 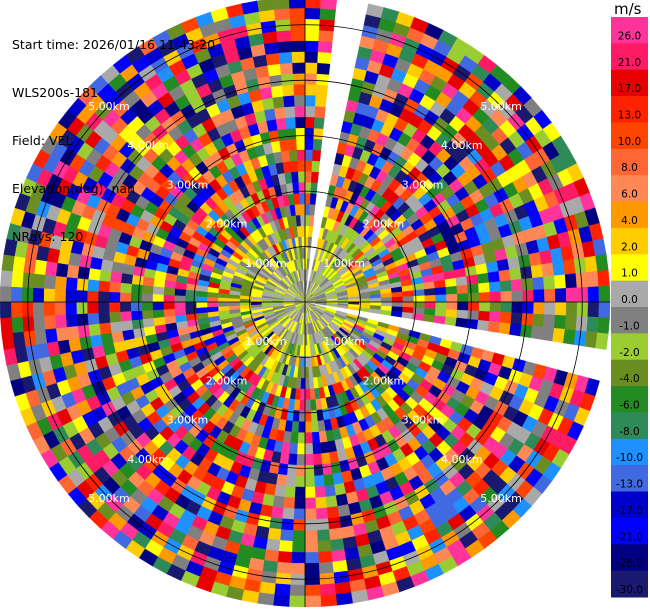 What do you see at coordinates (629, 142) in the screenshot?
I see `colorbar-tick-label: 10.0` at bounding box center [629, 142].